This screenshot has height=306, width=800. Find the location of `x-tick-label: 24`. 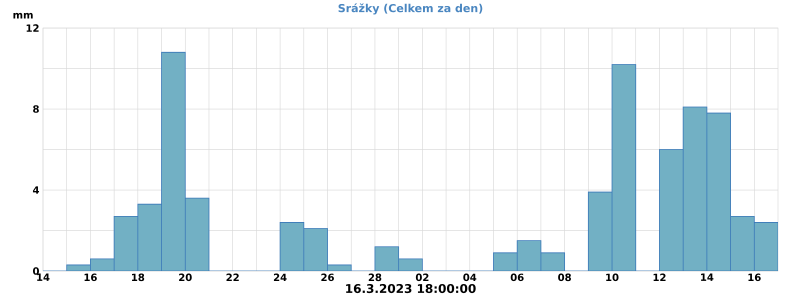

x-tick-label: 24 is located at coordinates (280, 277).